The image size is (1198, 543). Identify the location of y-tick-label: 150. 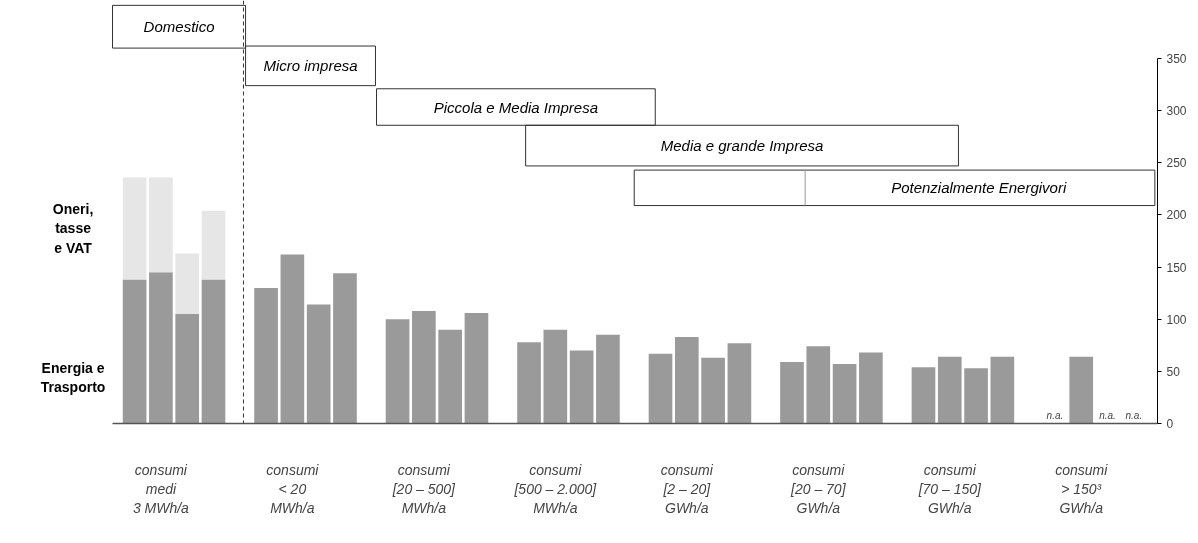
(1176, 267).